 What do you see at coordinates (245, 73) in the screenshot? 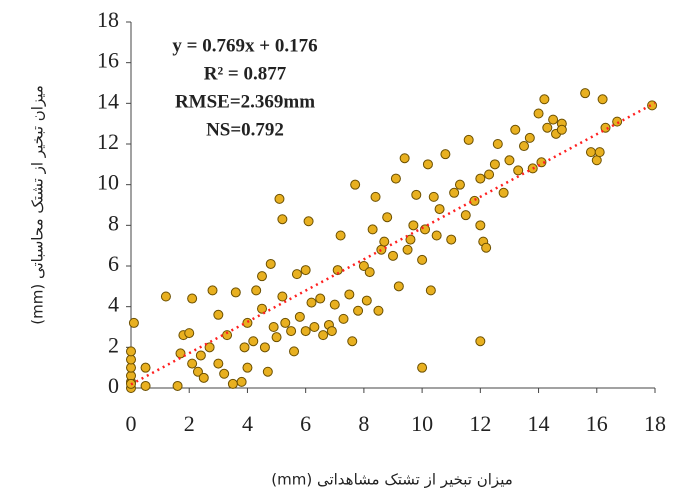
I see `annotation: R² = 0.877` at bounding box center [245, 73].